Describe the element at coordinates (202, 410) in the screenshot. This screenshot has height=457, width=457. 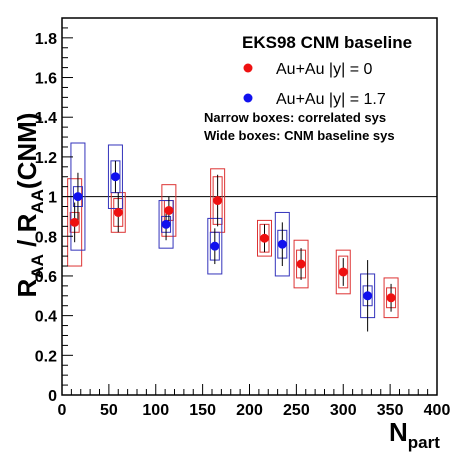
I see `x-tick-label: 150` at that location.